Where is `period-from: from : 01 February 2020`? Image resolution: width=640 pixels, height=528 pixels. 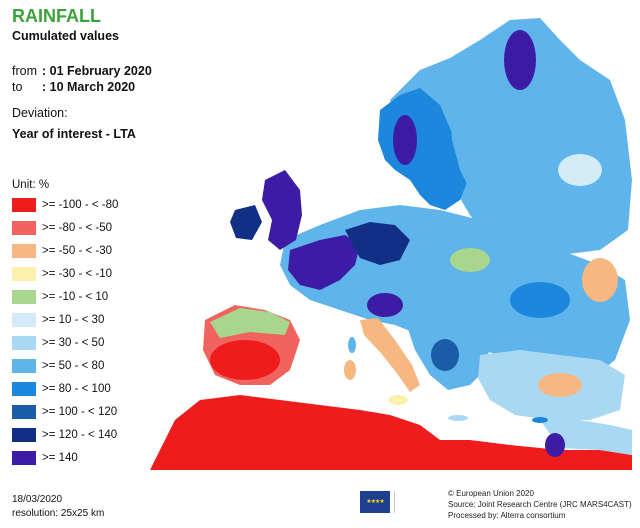 period-from: from : 01 February 2020 is located at coordinates (82, 71).